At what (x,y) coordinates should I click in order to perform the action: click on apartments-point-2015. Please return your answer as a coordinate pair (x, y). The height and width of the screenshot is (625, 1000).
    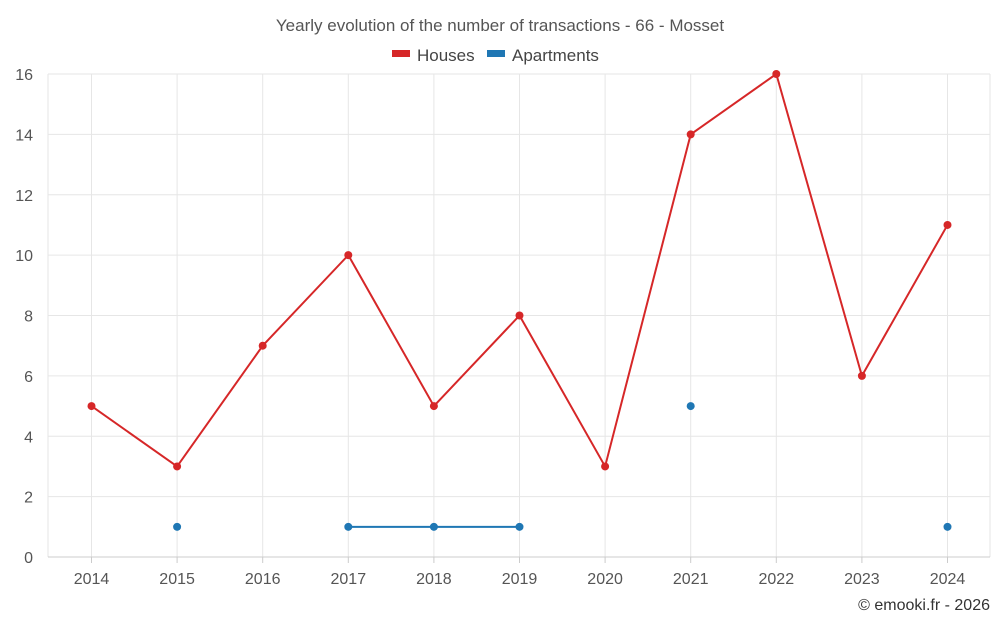
    Looking at the image, I should click on (177, 526).